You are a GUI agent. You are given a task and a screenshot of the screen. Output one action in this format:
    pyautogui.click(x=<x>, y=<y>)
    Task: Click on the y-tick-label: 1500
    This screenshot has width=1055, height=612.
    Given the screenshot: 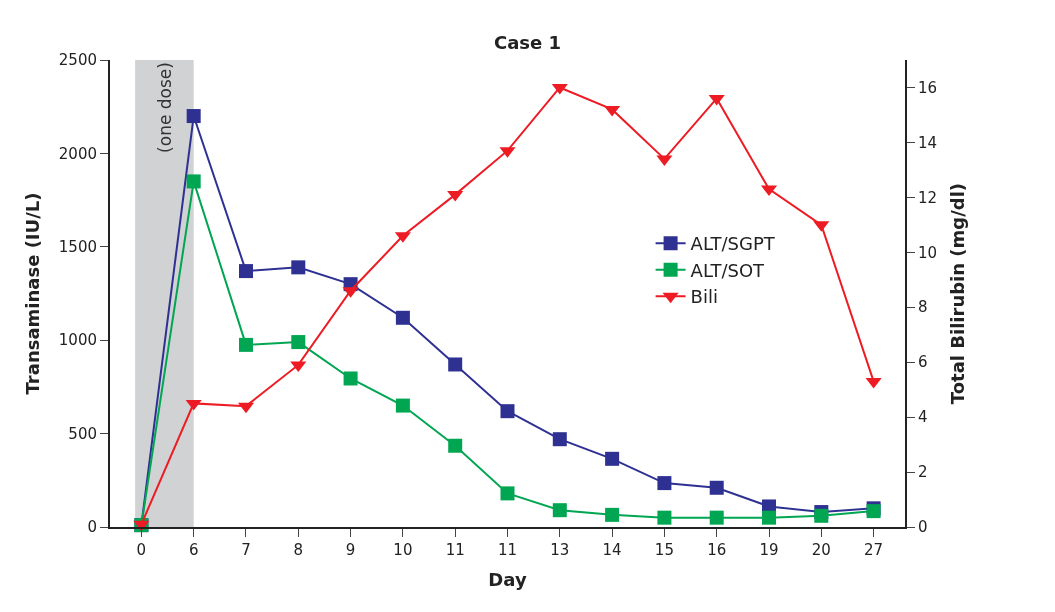 What is the action you would take?
    pyautogui.click(x=77, y=247)
    